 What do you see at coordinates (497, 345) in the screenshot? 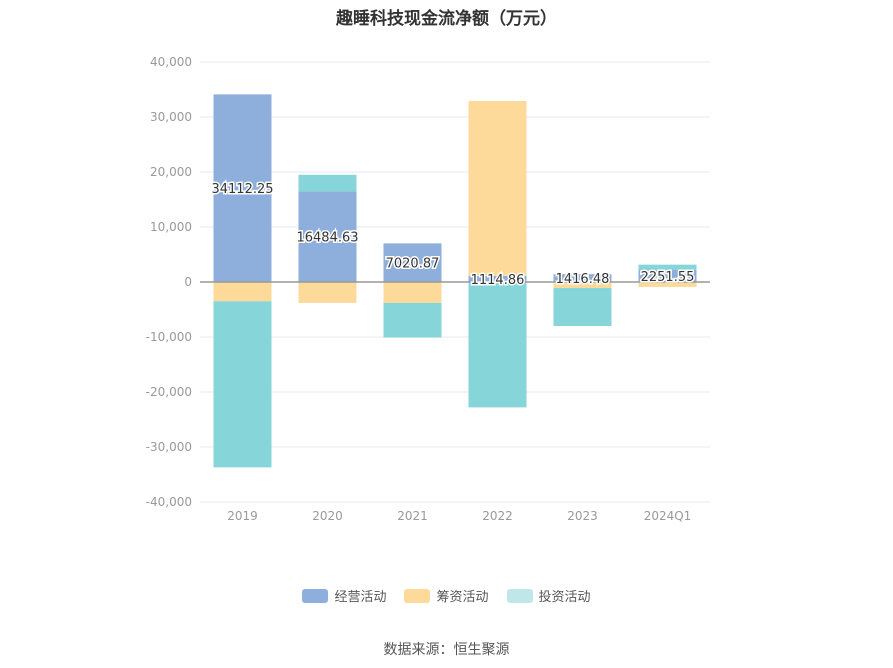
I see `bar-investing-2022` at bounding box center [497, 345].